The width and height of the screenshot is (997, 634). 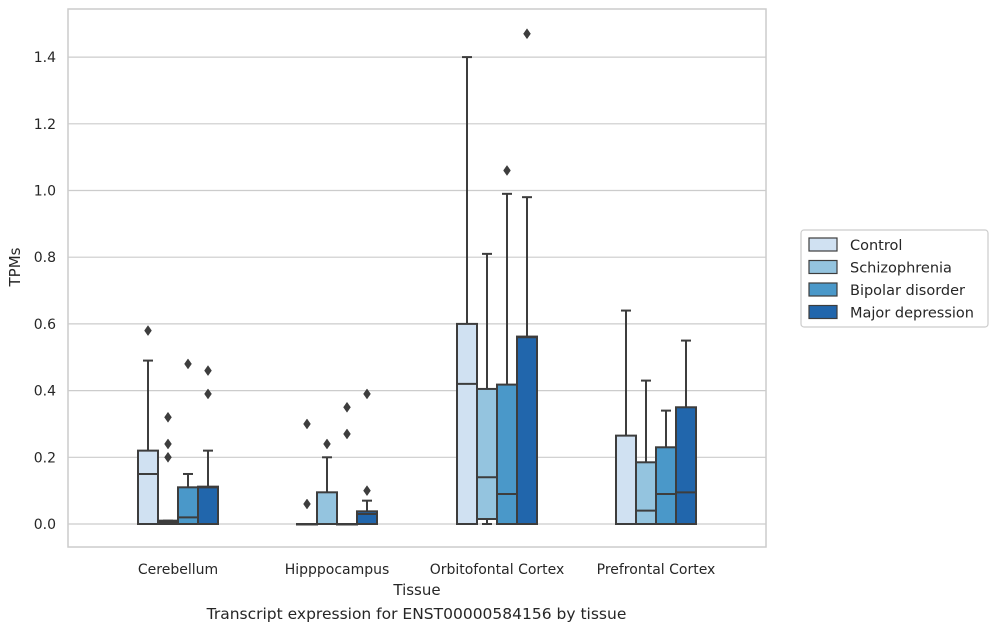 I want to click on y-tick-label: 0.0, so click(x=45, y=525).